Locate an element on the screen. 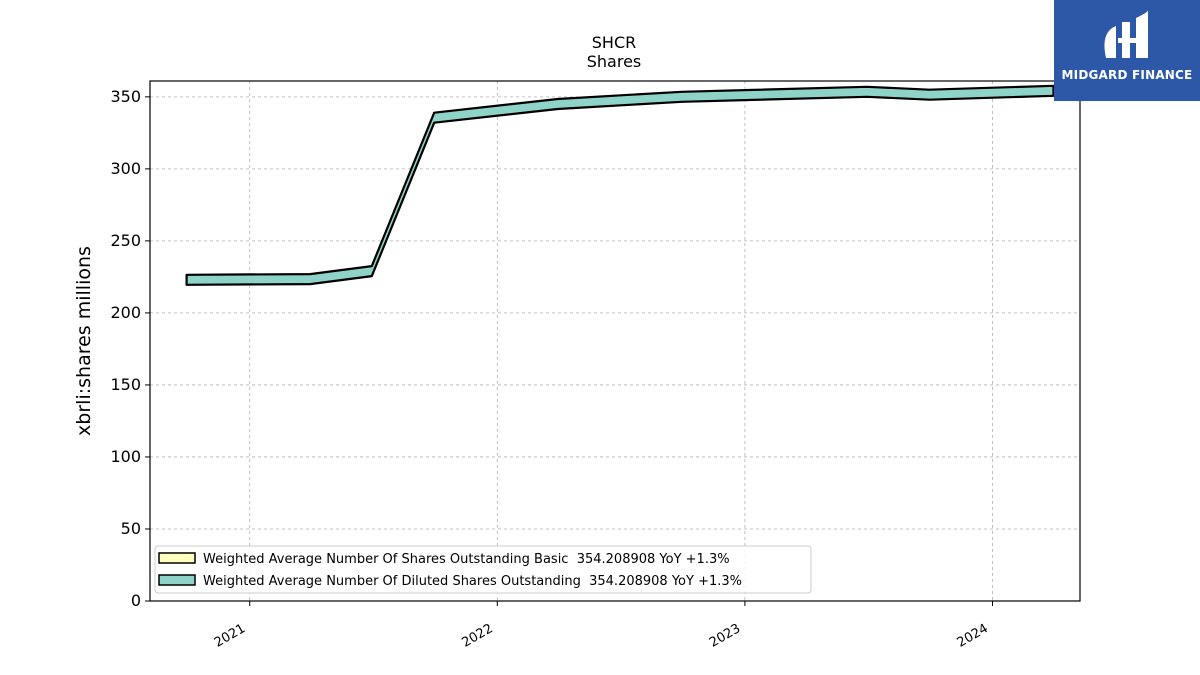  midgard-logo-icon is located at coordinates (1126, 34).